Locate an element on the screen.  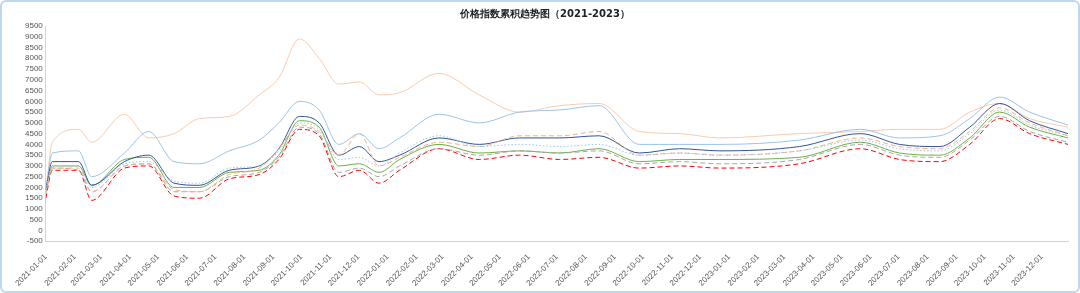
y-tick-label: 5500 is located at coordinates (34, 112).